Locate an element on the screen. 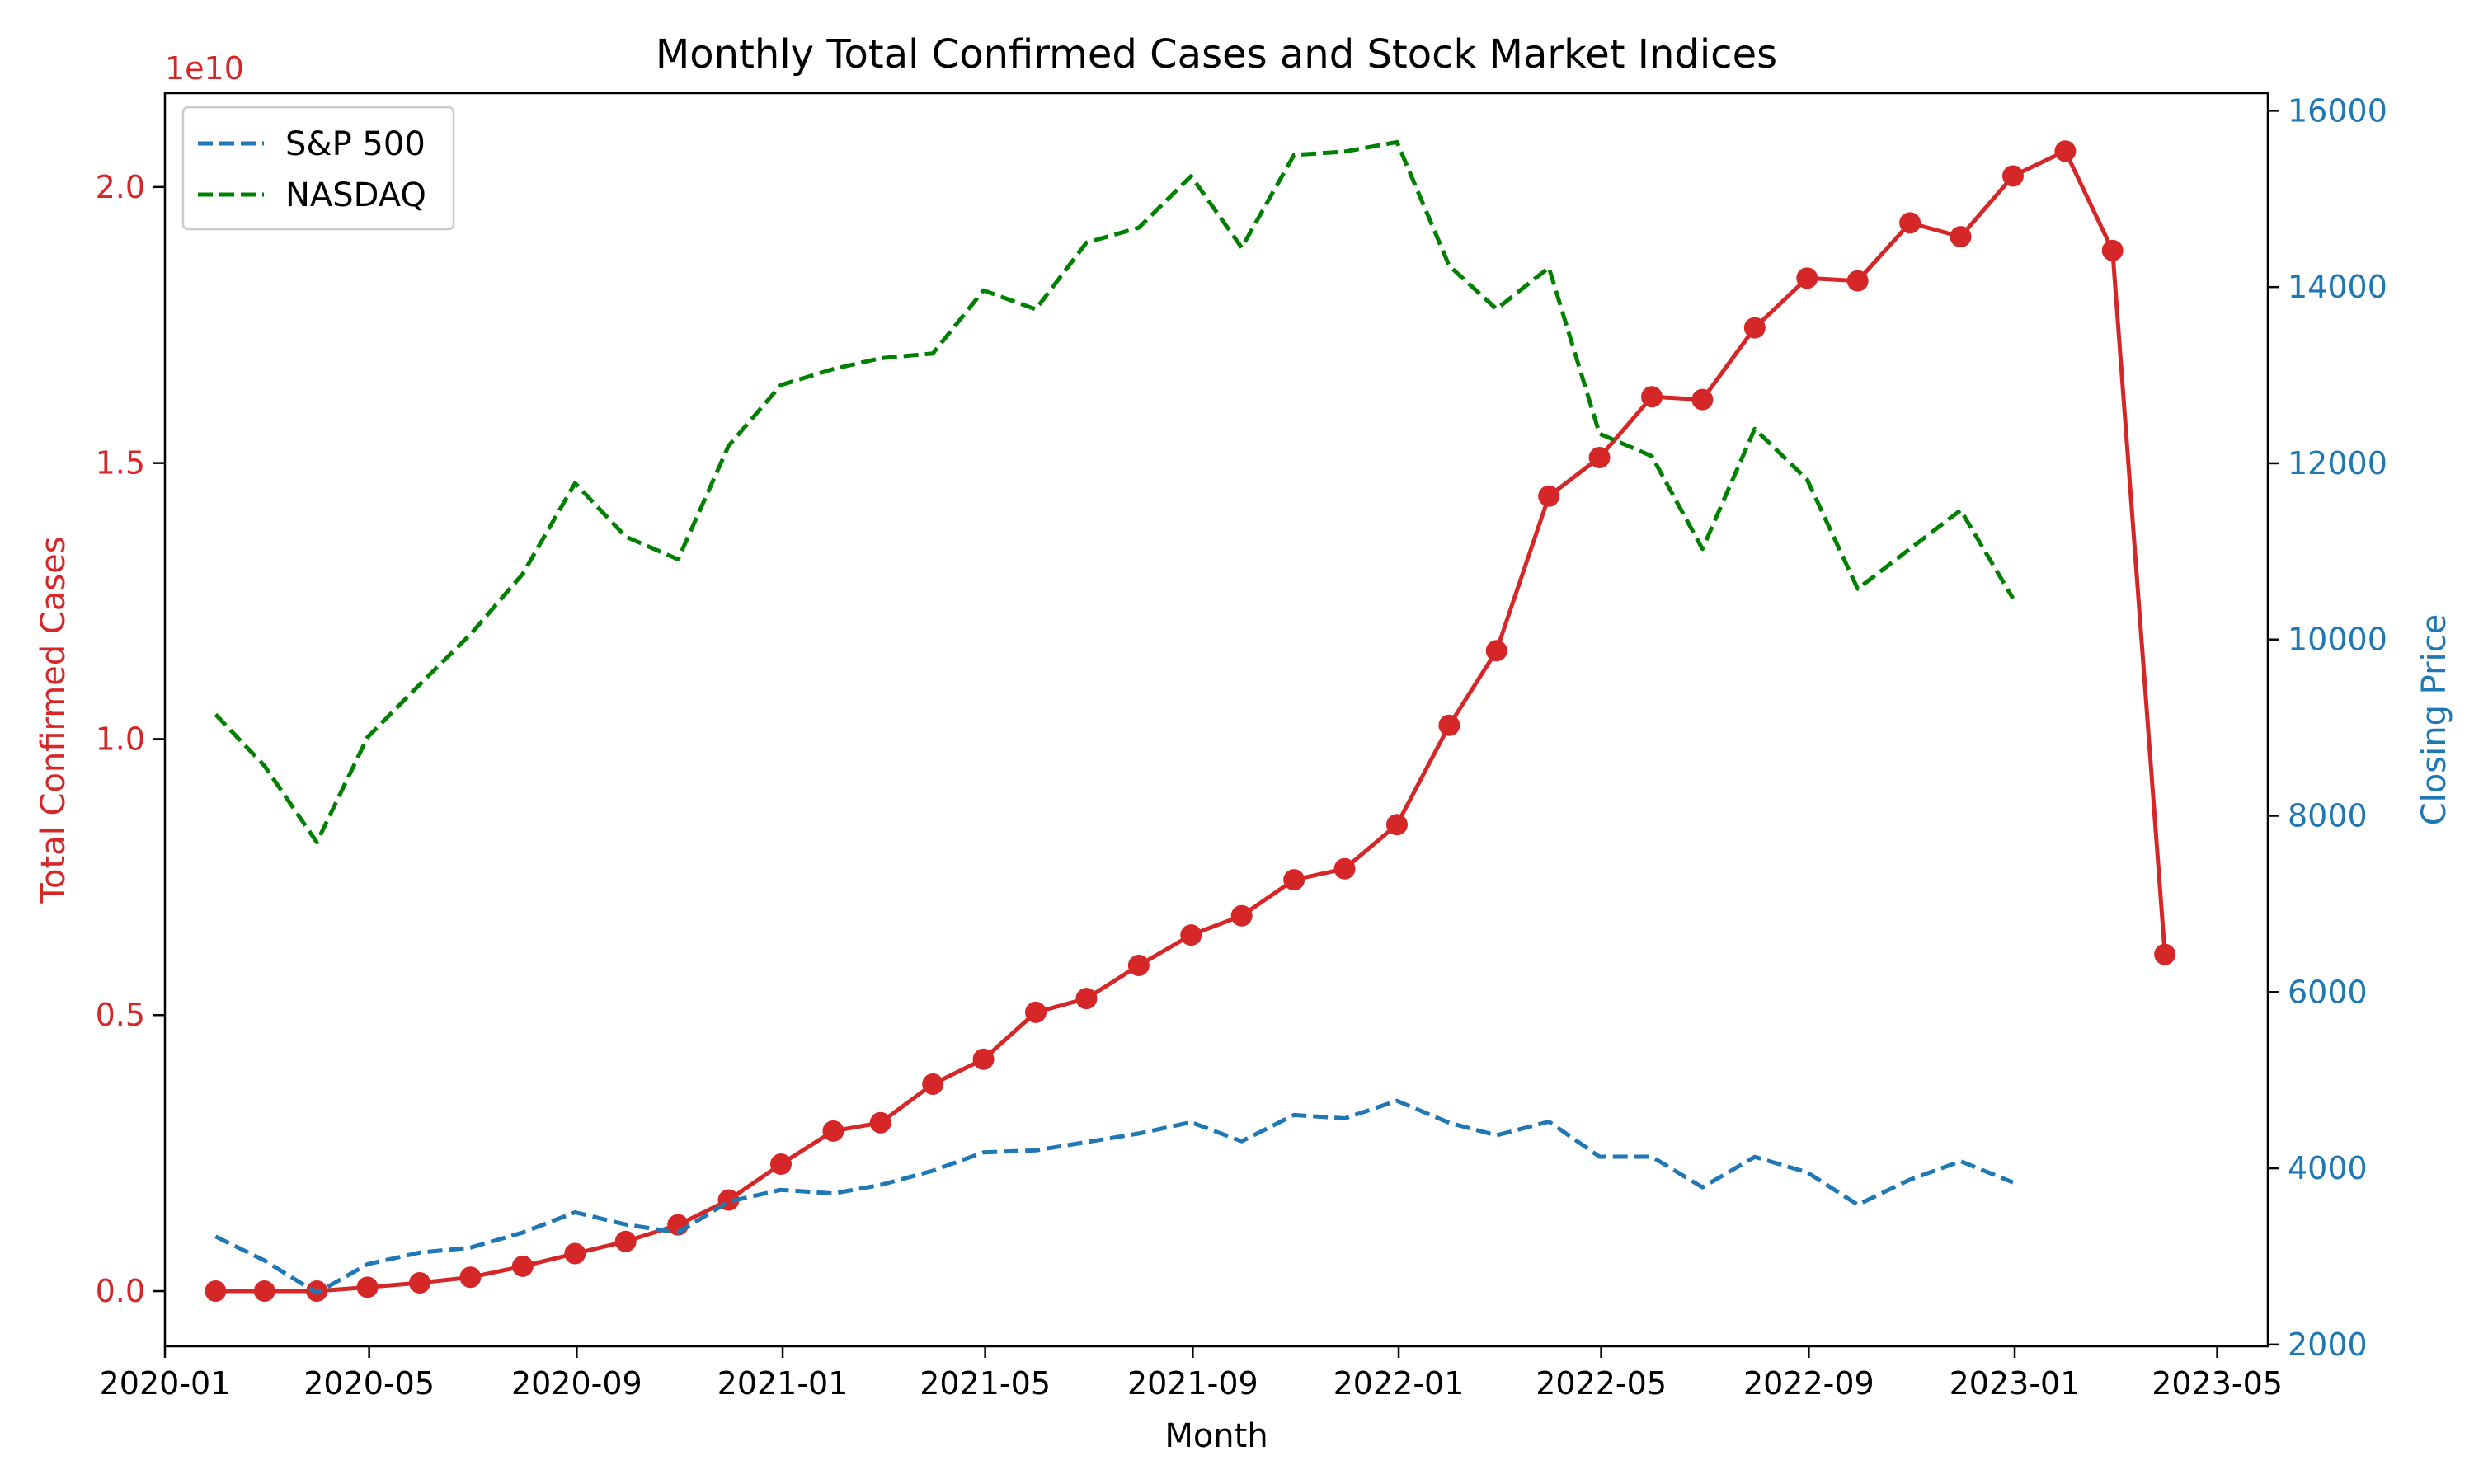  legend-box is located at coordinates (318, 168).